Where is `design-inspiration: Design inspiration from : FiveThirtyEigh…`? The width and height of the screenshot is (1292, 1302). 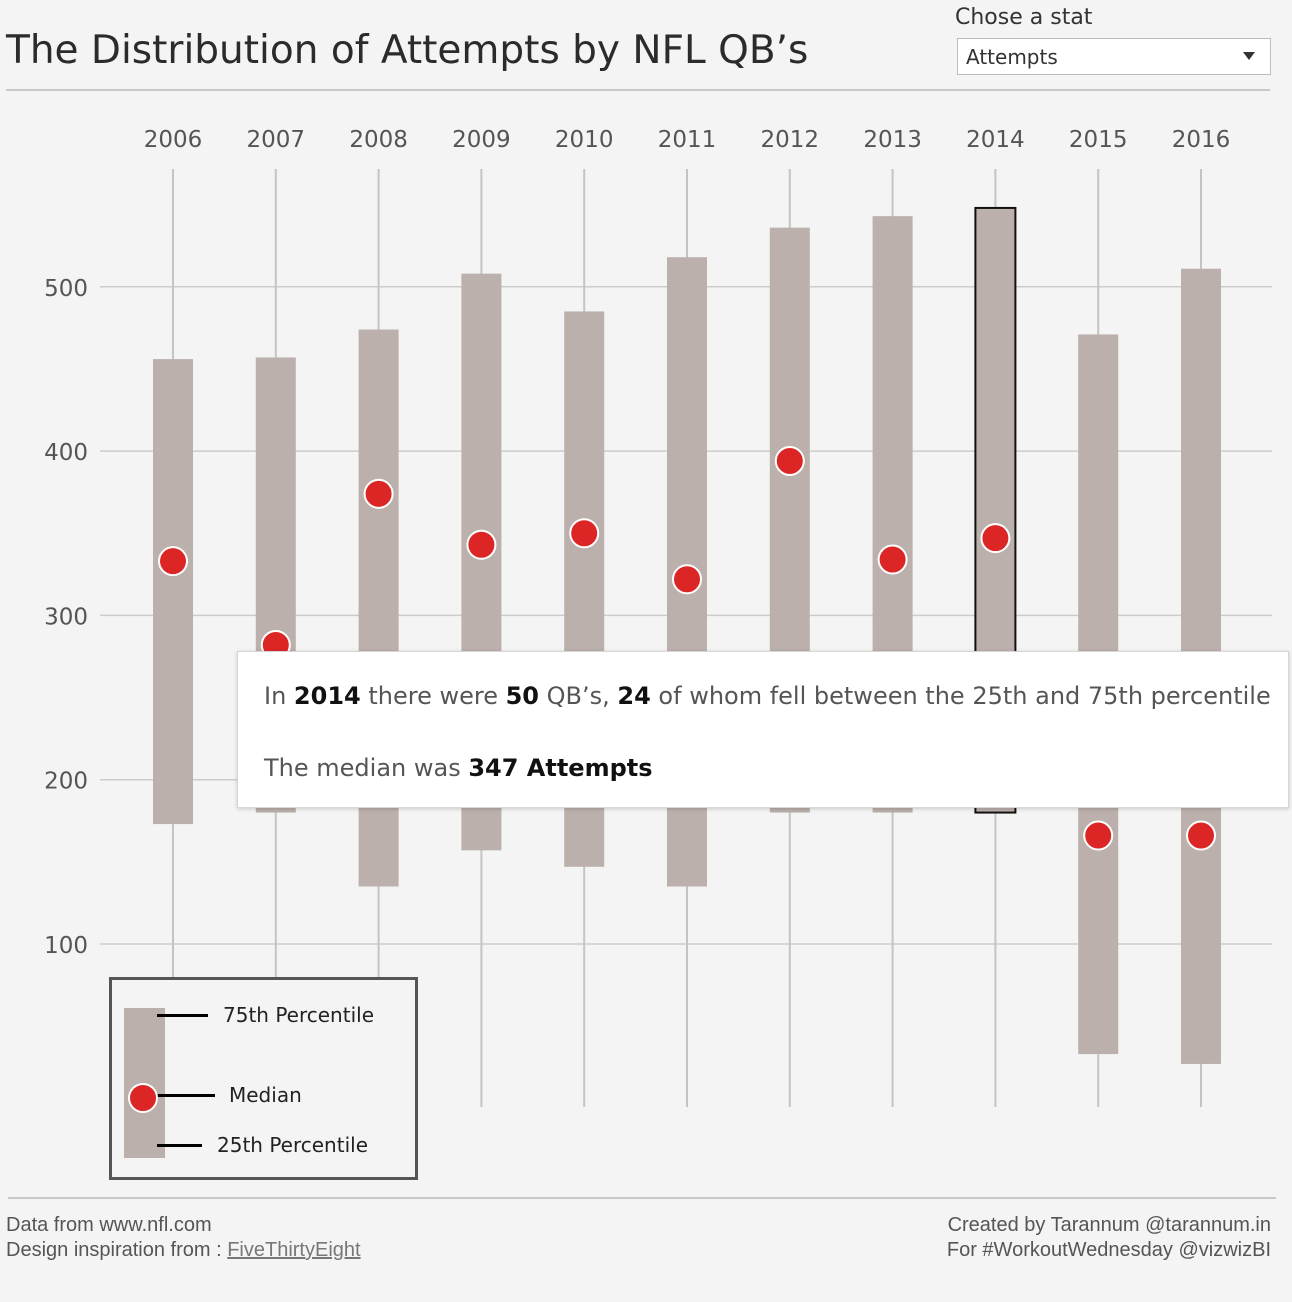
design-inspiration: Design inspiration from : FiveThirtyEigh… is located at coordinates (183, 1250).